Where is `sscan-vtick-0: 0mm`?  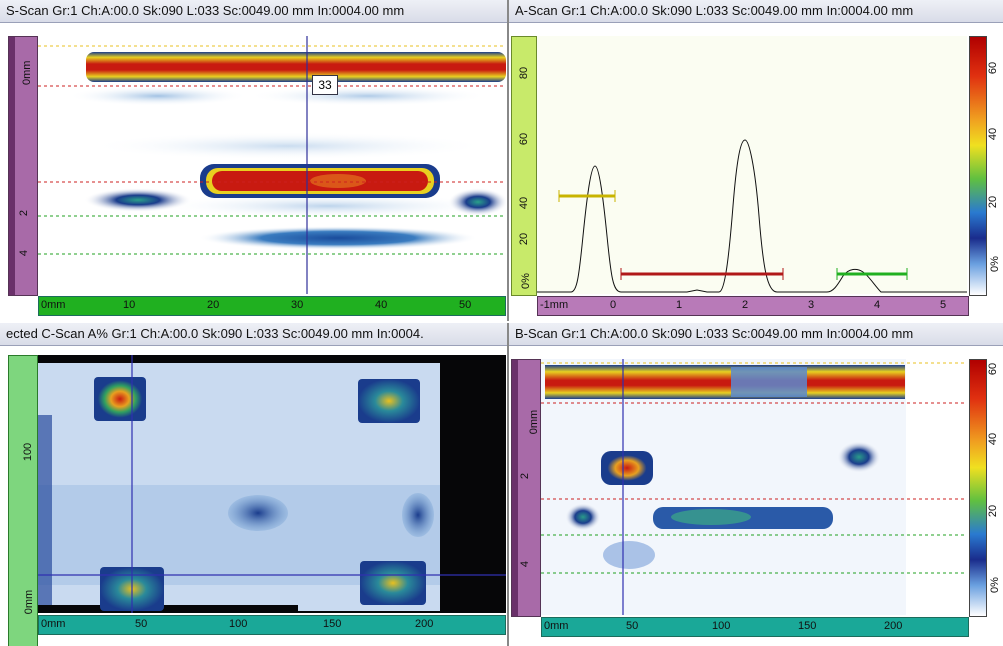 sscan-vtick-0: 0mm is located at coordinates (27, 72).